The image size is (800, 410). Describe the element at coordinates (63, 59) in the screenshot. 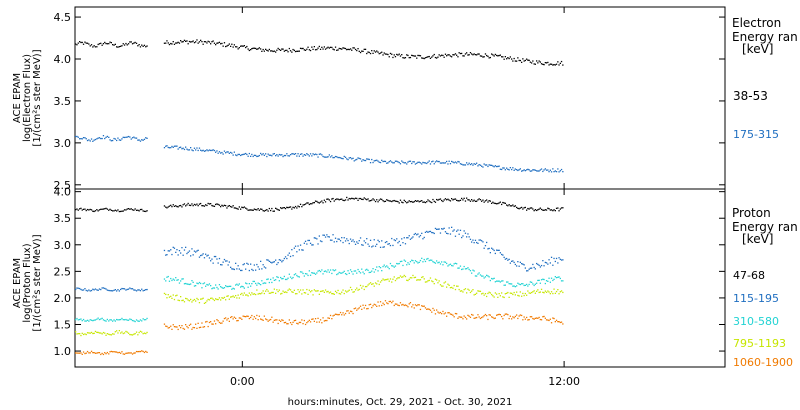

I see `electron-ytick-label: 4.0` at that location.